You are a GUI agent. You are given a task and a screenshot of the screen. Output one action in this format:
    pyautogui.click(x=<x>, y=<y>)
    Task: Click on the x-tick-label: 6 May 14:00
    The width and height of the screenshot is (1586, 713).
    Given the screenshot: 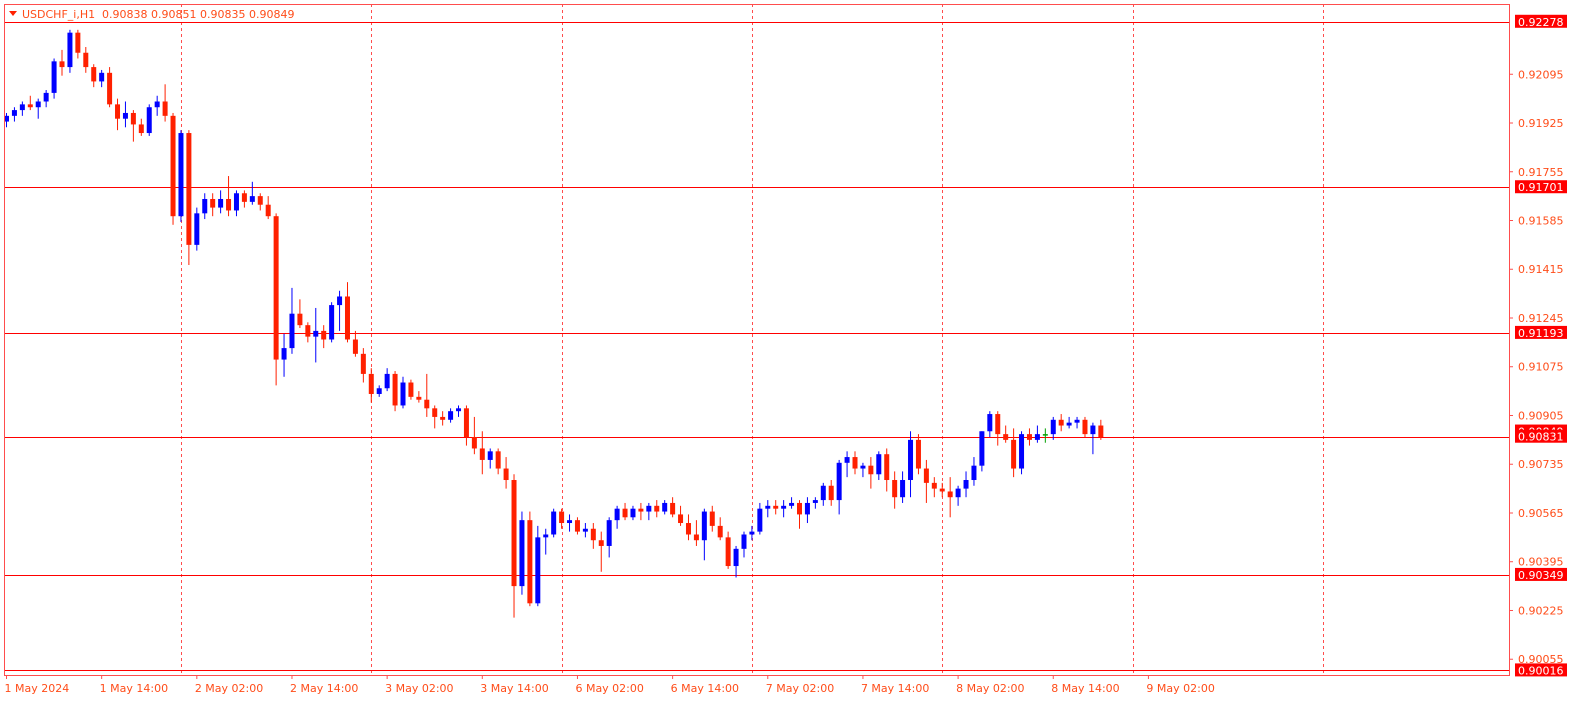 What is the action you would take?
    pyautogui.click(x=705, y=688)
    